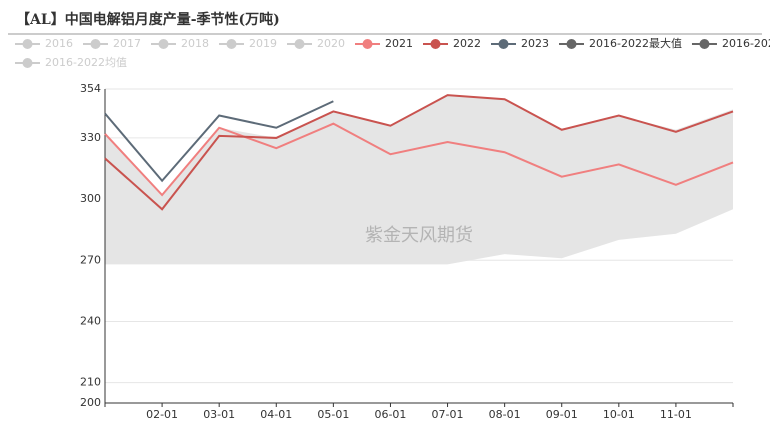 The width and height of the screenshot is (770, 439). I want to click on legend-item: 2016-2022均值, so click(71, 62).